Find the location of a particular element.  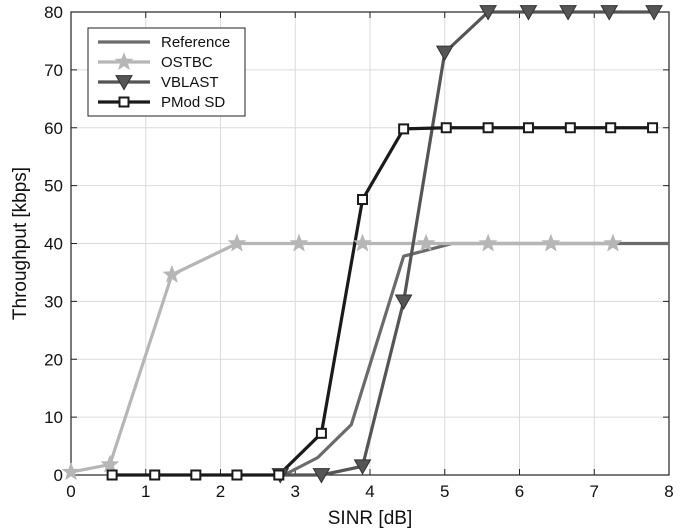

x-tick-label: 7 is located at coordinates (594, 491).